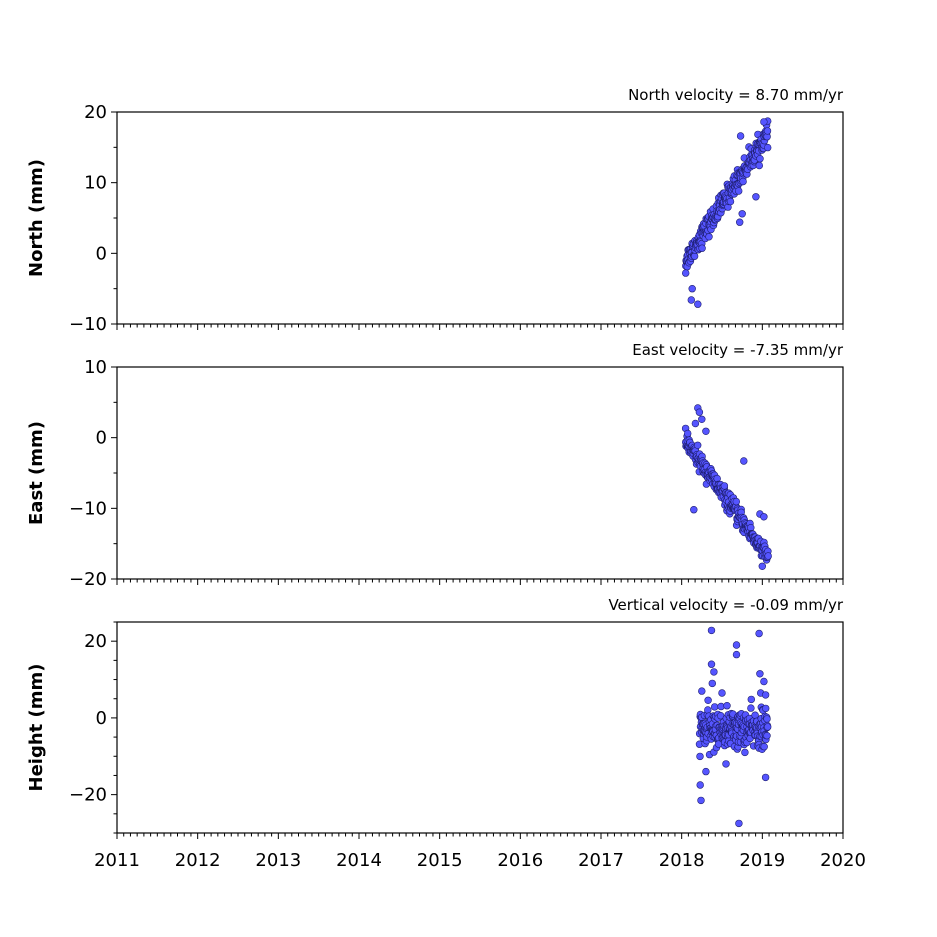  Describe the element at coordinates (359, 860) in the screenshot. I see `height-x-tick-label: 2014` at that location.